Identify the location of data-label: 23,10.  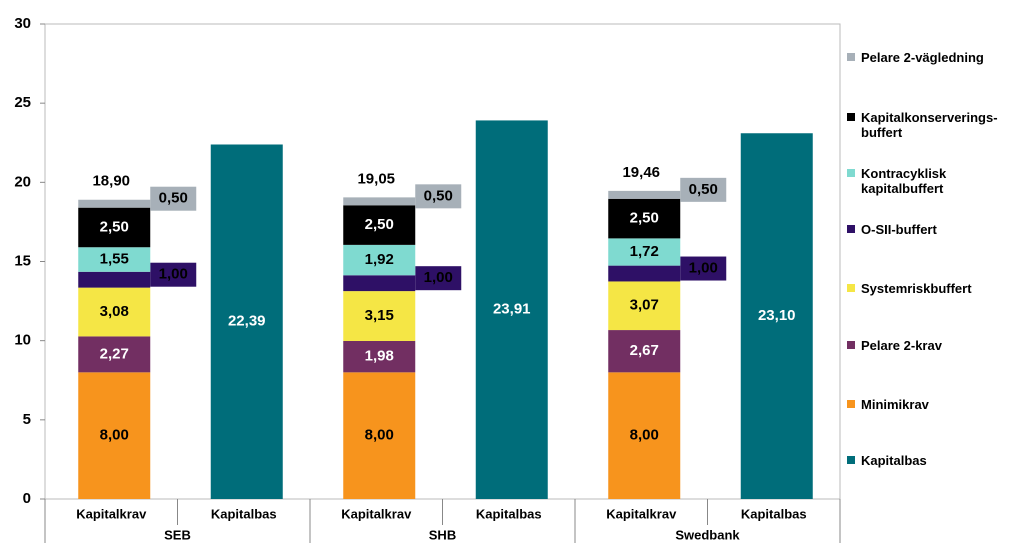
(777, 315).